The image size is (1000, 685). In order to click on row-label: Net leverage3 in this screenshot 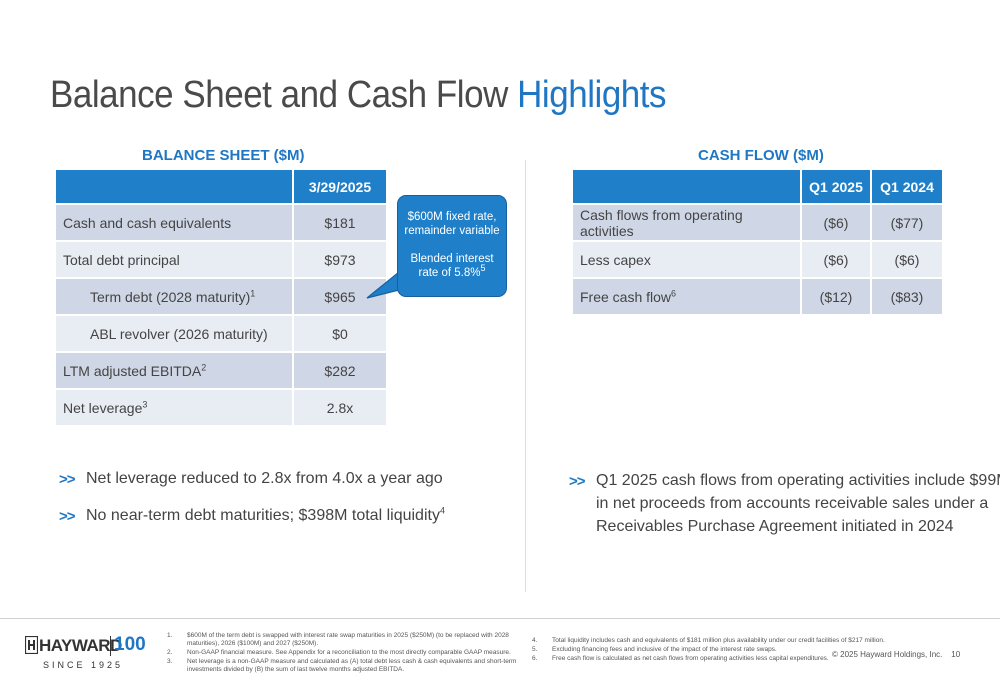, I will do `click(174, 407)`.